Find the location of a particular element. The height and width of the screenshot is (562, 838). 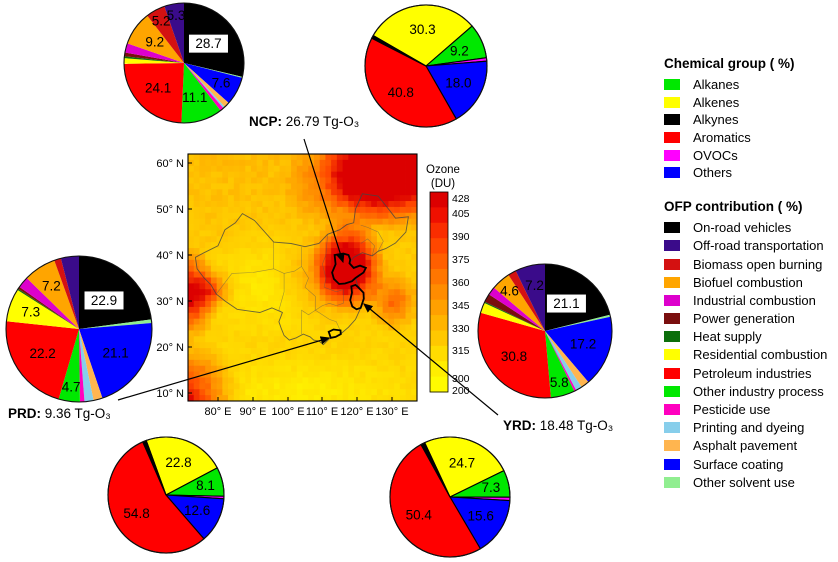

pie-slice-industrial is located at coordinates (49, 303).